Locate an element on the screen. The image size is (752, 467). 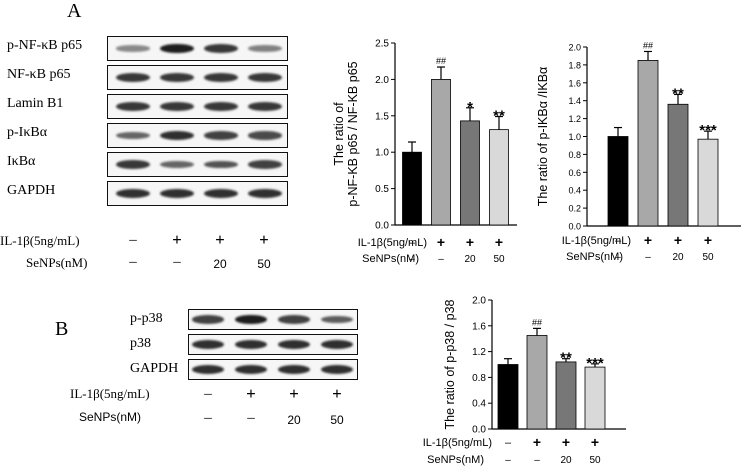
chart3-se-sign: – is located at coordinates (537, 460).